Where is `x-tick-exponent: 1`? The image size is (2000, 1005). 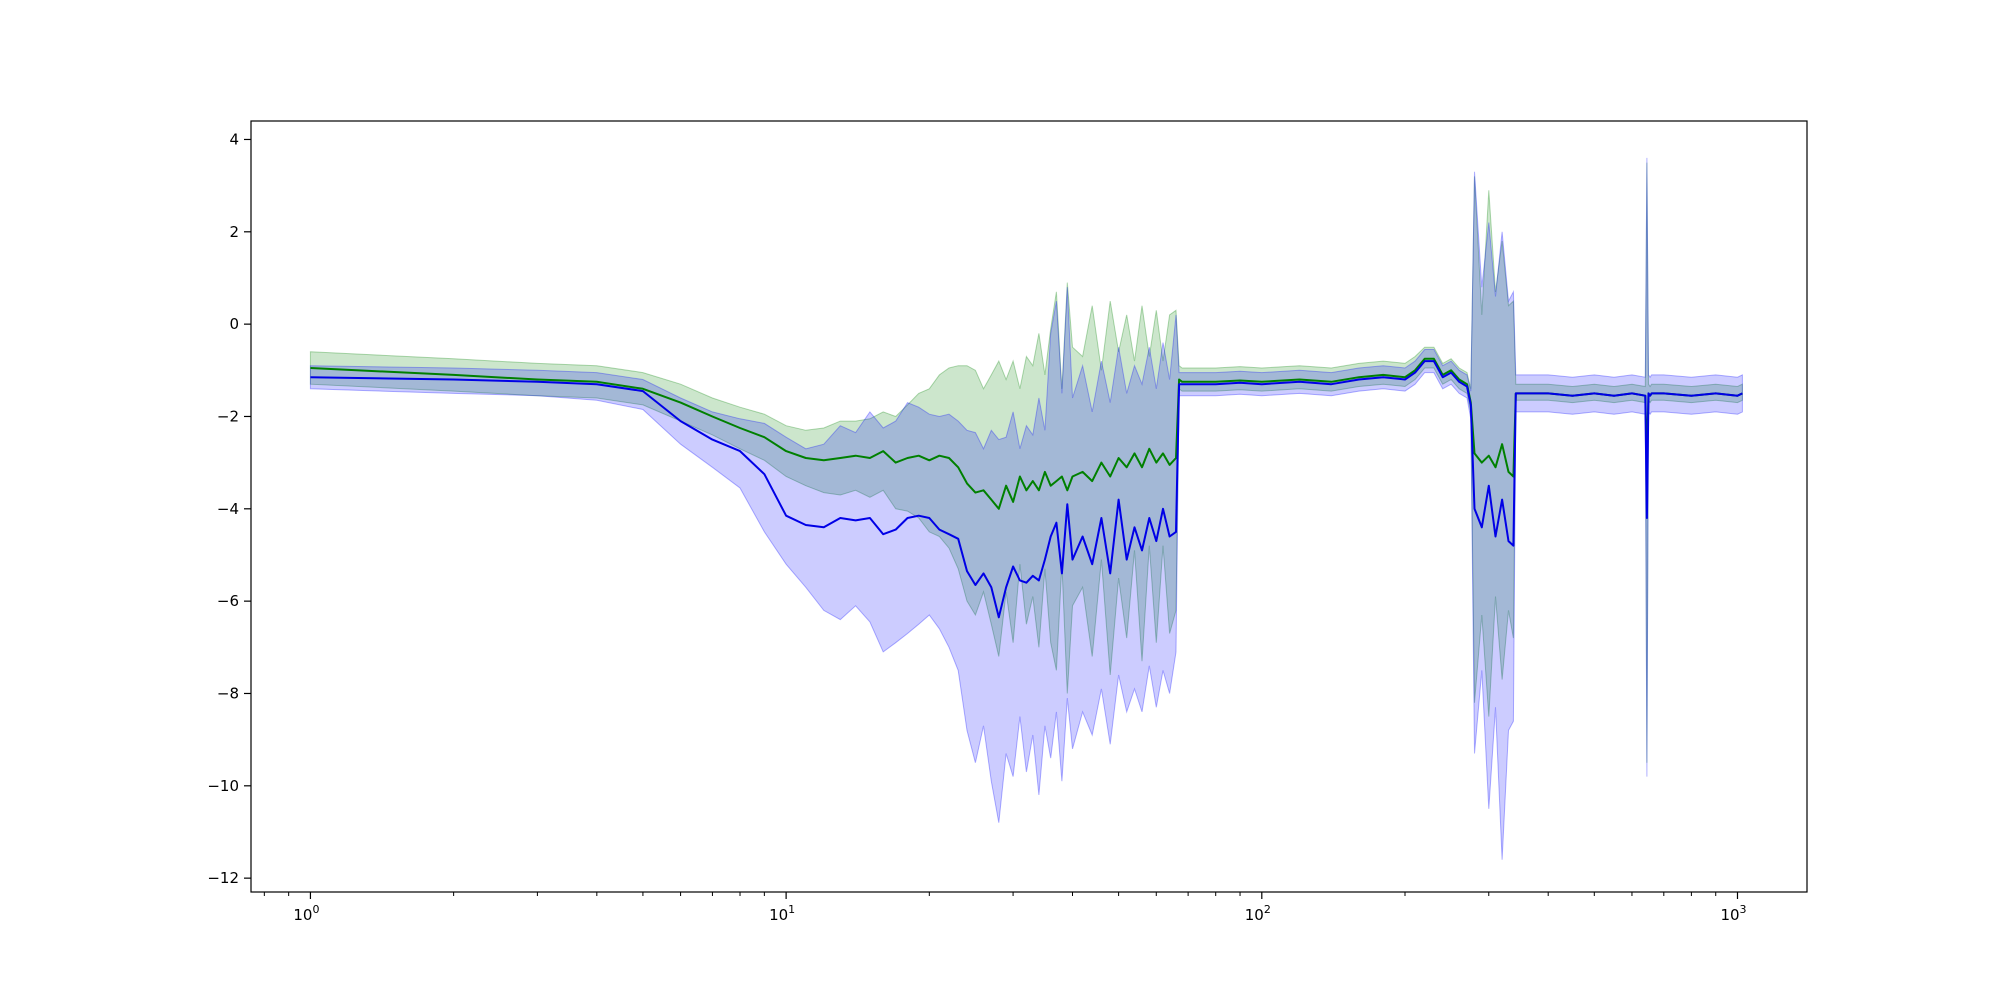 x-tick-exponent: 1 is located at coordinates (791, 909).